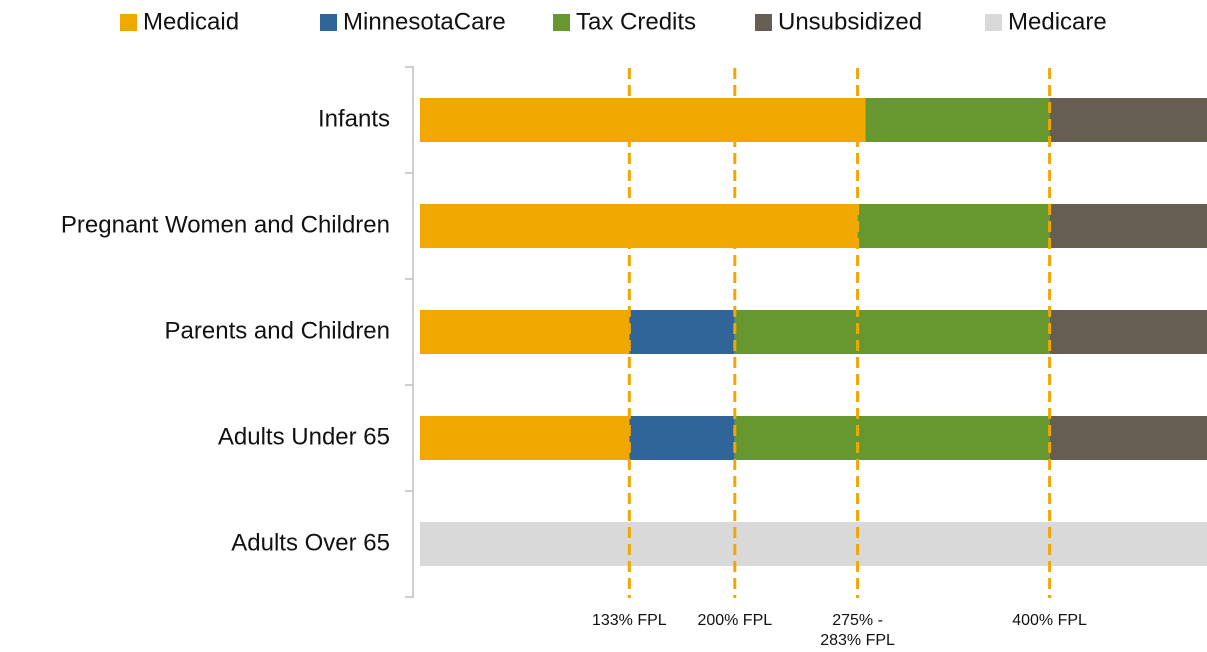 This screenshot has height=652, width=1207. What do you see at coordinates (734, 620) in the screenshot?
I see `reference-label: 200% FPL` at bounding box center [734, 620].